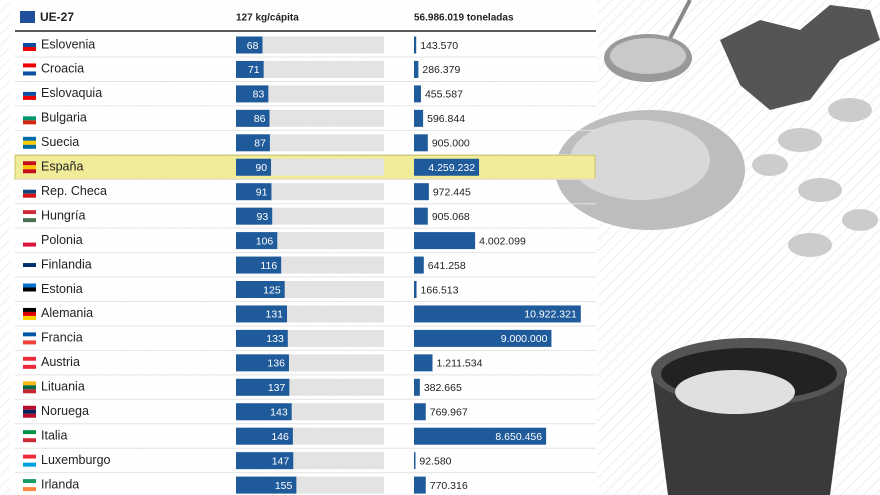 The image size is (880, 495). What do you see at coordinates (446, 119) in the screenshot?
I see `value-label: 596.844` at bounding box center [446, 119].